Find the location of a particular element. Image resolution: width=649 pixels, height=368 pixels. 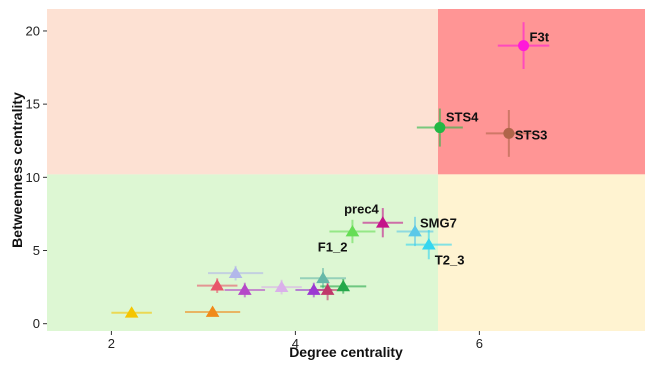

label-sts4: STS4 is located at coordinates (462, 117).